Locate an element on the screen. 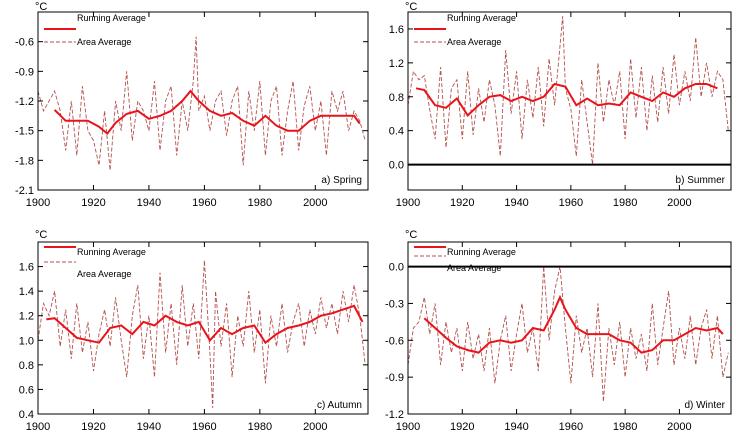 Image resolution: width=736 pixels, height=438 pixels. panel-title: c) Autumn is located at coordinates (339, 405).